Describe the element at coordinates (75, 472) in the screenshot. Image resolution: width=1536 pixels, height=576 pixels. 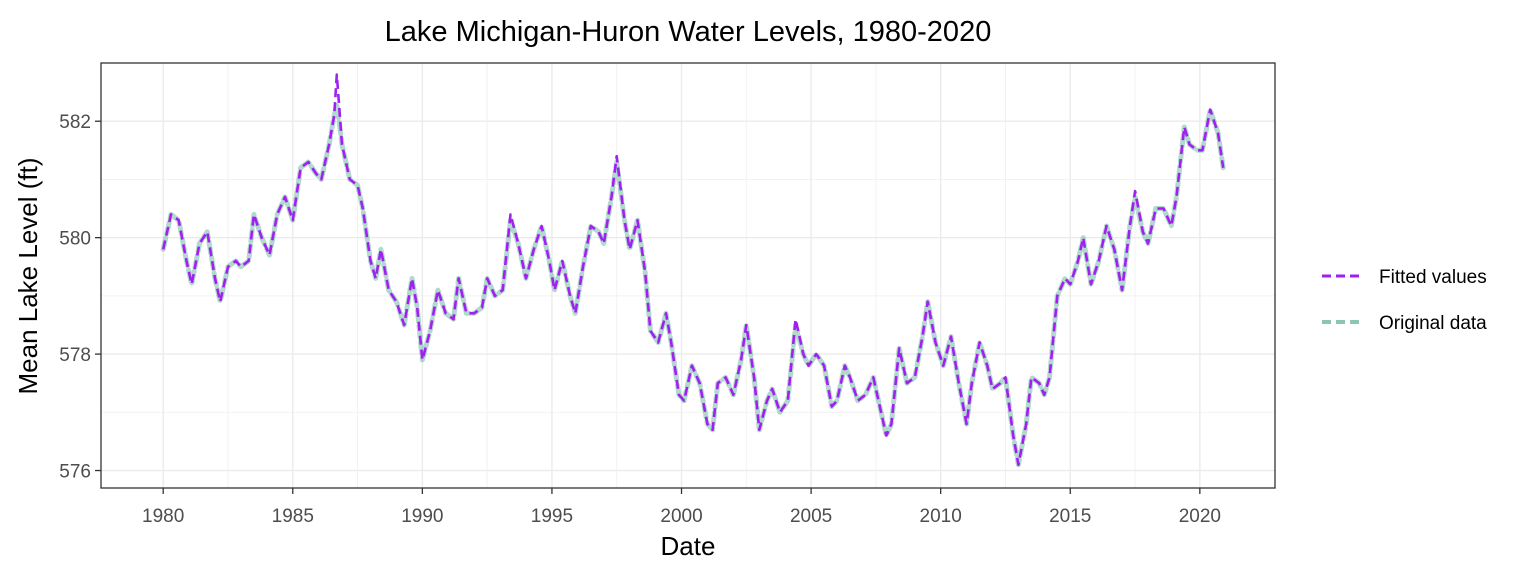
I see `y-tick-label: 576` at that location.